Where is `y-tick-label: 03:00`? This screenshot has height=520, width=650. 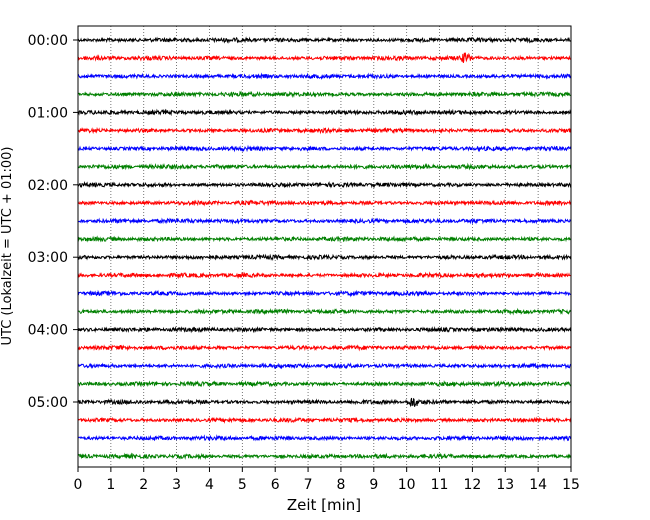 y-tick-label: 03:00 is located at coordinates (48, 258).